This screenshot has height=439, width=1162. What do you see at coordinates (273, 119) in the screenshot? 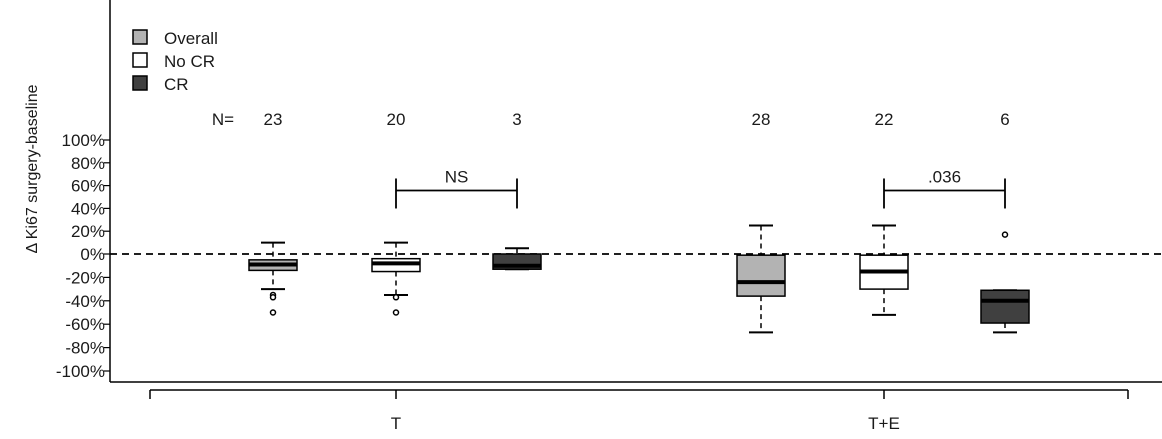
I see `sample-size: 23` at bounding box center [273, 119].